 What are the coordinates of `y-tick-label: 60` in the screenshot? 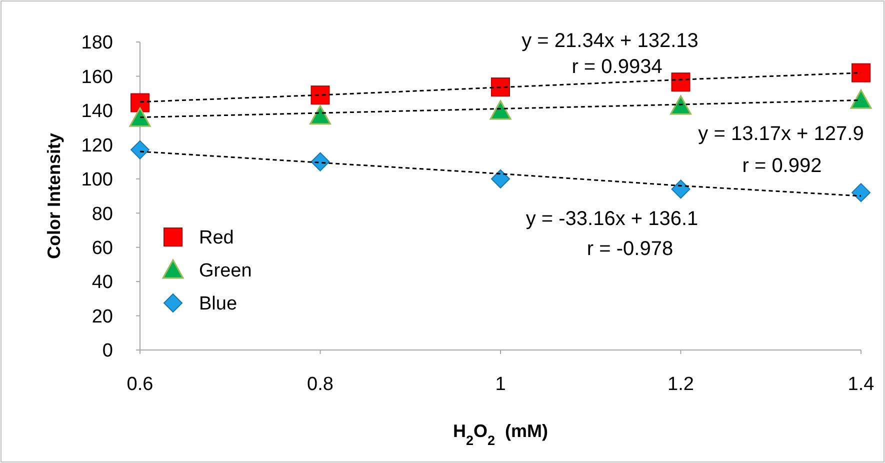 It's located at (102, 248).